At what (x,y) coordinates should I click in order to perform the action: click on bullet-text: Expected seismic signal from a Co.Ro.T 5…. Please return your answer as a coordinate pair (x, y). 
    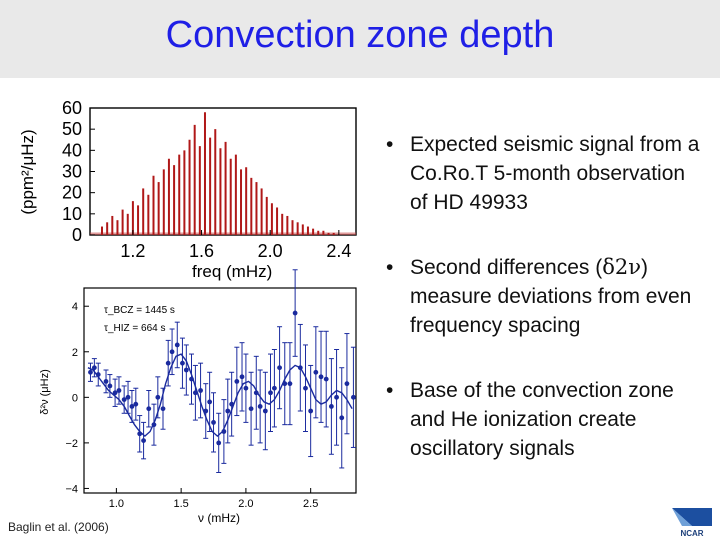
    Looking at the image, I should click on (555, 173).